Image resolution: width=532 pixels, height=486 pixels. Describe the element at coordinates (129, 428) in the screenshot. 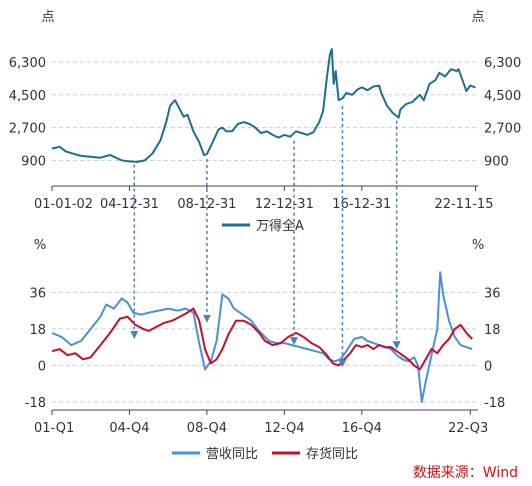

I see `growth-x-tick-label: 04-Q4` at that location.